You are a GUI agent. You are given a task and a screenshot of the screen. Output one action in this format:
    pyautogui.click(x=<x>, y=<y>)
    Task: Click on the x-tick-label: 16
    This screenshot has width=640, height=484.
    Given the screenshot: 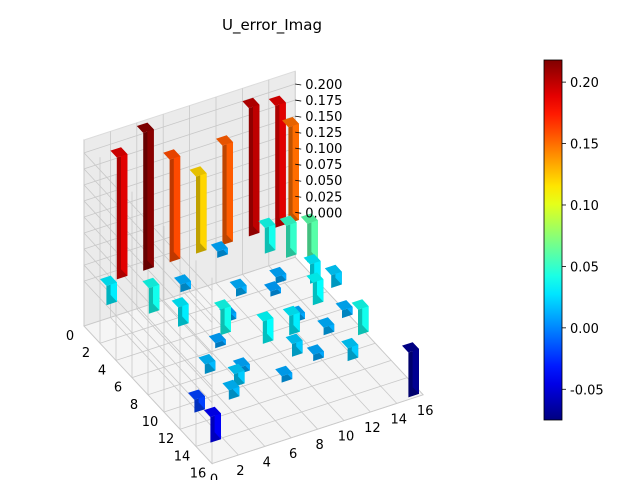 What is the action you would take?
    pyautogui.click(x=198, y=473)
    